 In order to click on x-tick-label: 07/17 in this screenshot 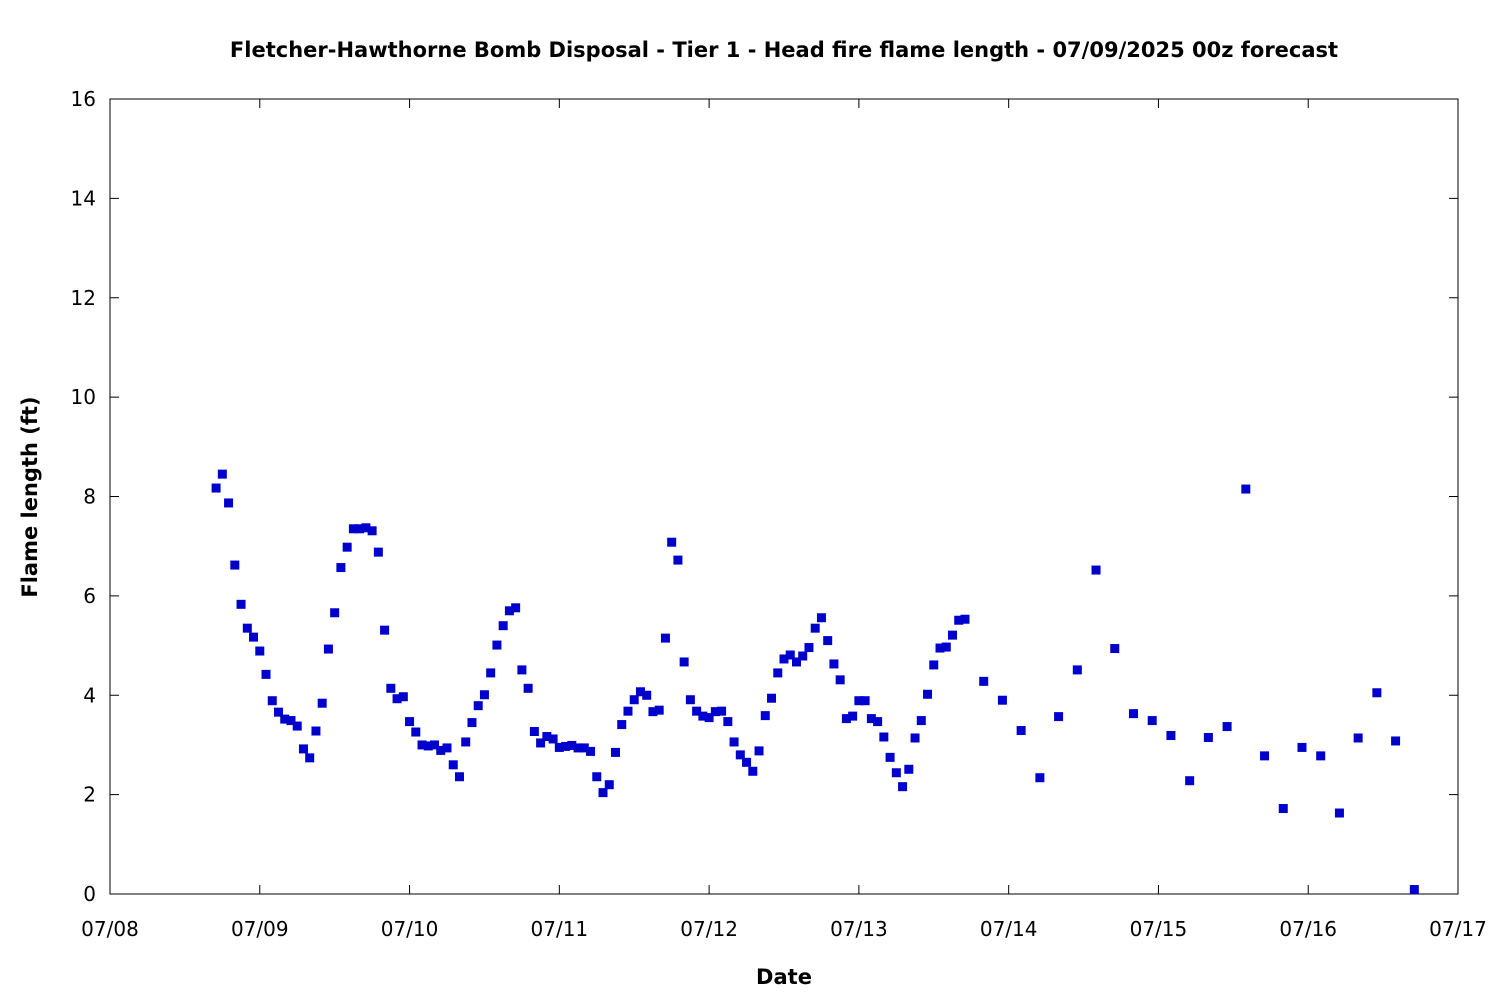, I will do `click(1458, 929)`.